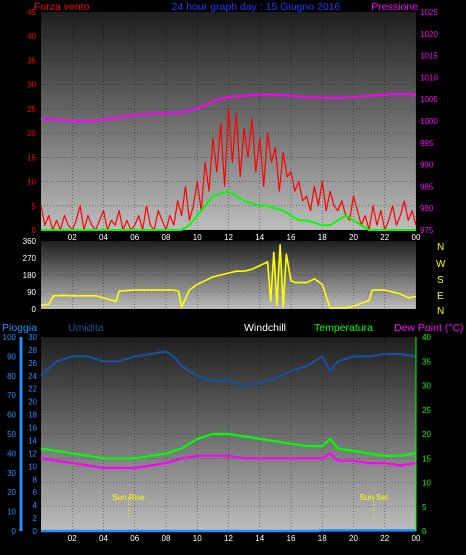 This screenshot has width=466, height=555. I want to click on temperature-tick-label: 10, so click(426, 483).